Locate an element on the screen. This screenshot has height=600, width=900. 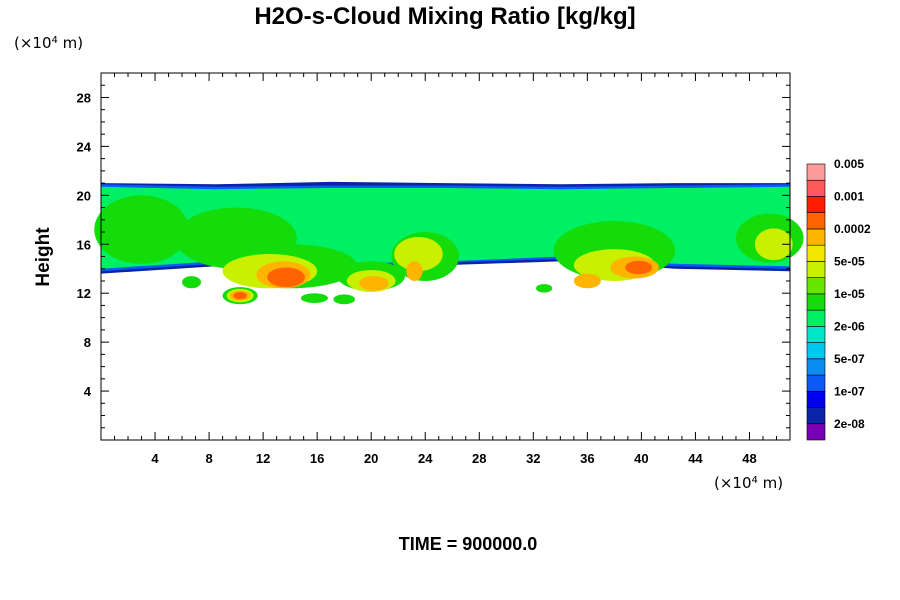
colorbar-label: 2e-08 is located at coordinates (849, 424).